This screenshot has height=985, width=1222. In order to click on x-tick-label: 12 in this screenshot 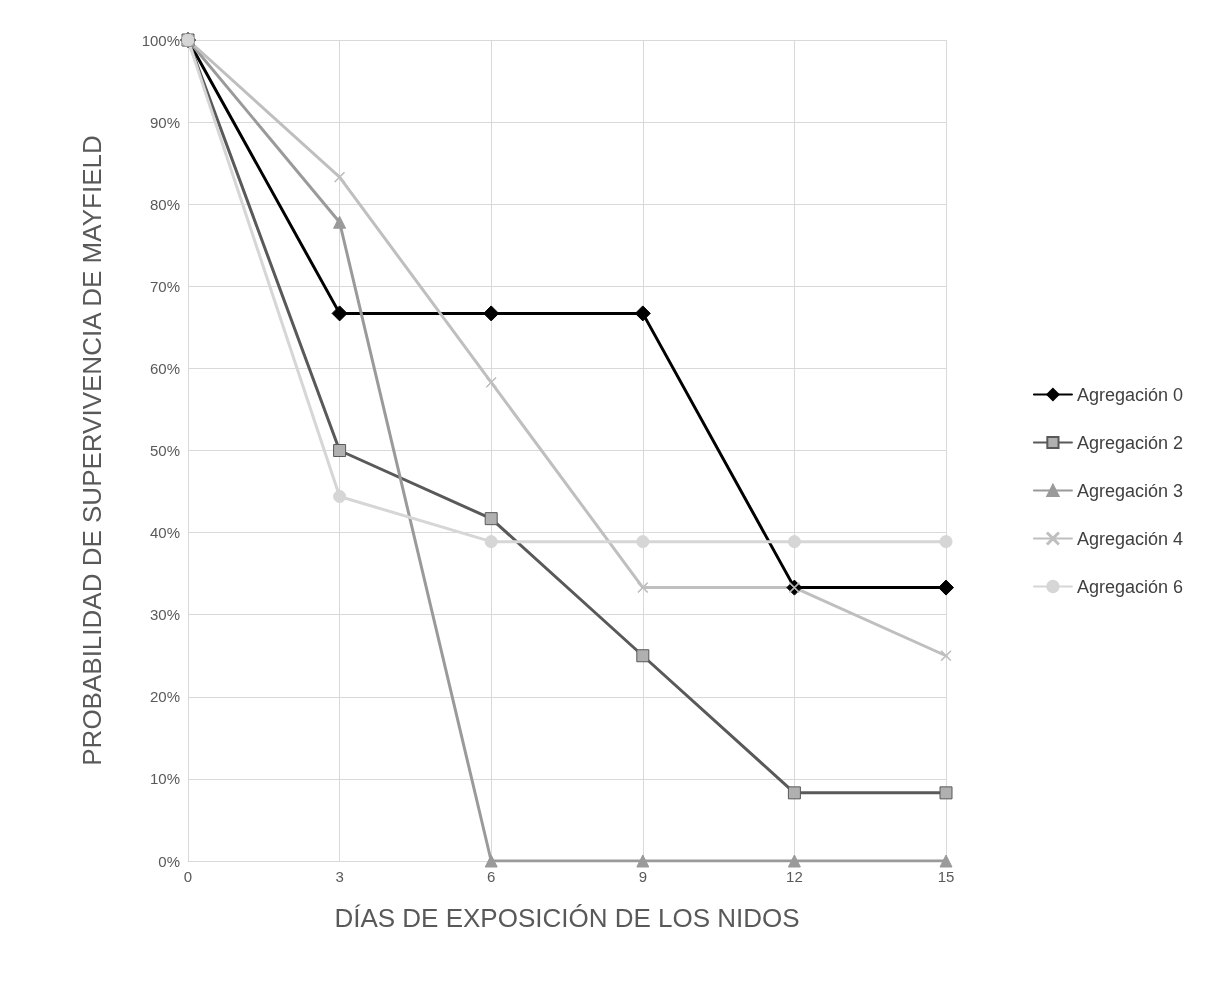, I will do `click(794, 876)`.